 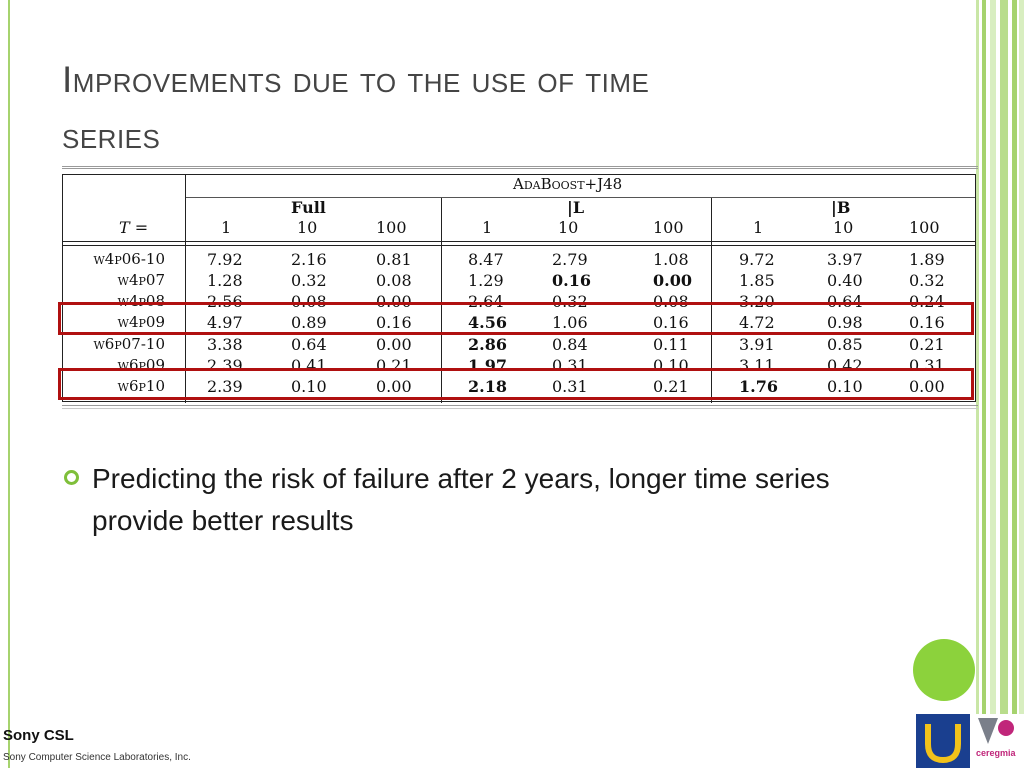 I want to click on table-row-label: w4p06-10, so click(x=129, y=259).